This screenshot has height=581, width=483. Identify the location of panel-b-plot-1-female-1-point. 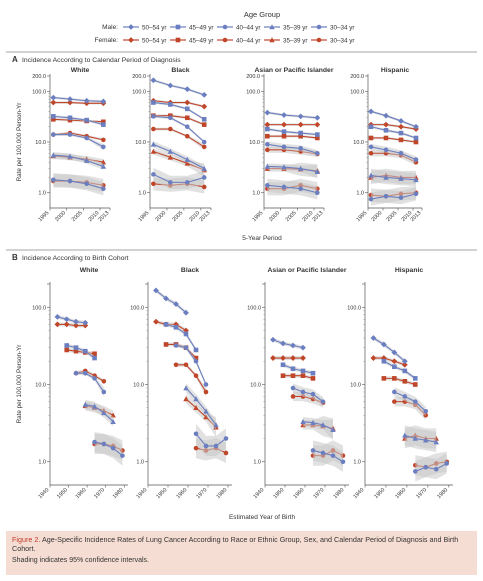
(196, 358).